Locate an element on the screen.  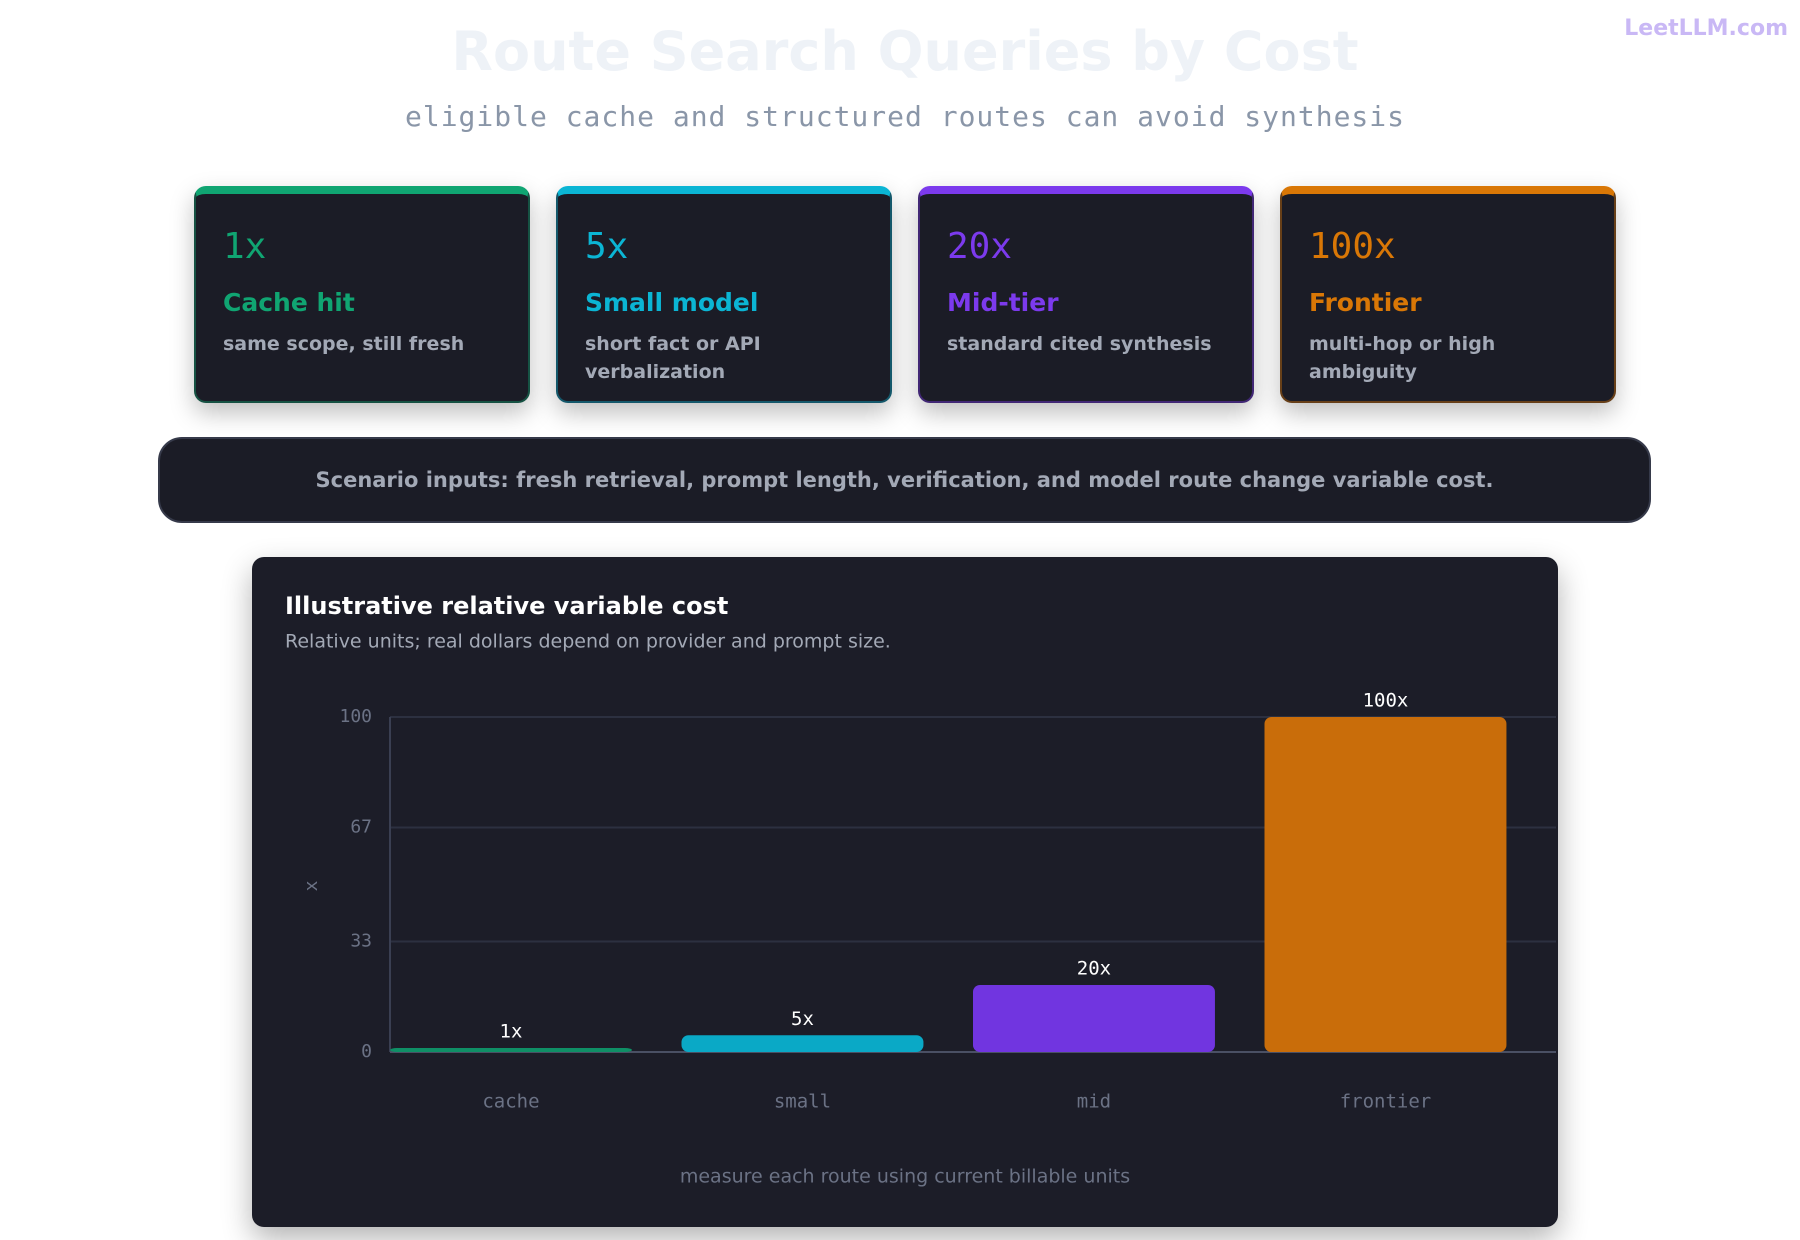
route-card: 1x Cache hit same scope, still fresh is located at coordinates (362, 294).